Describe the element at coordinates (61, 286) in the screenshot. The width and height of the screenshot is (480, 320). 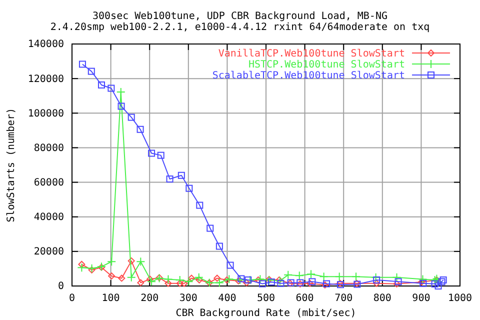
I see `y-tick-label: 0` at that location.